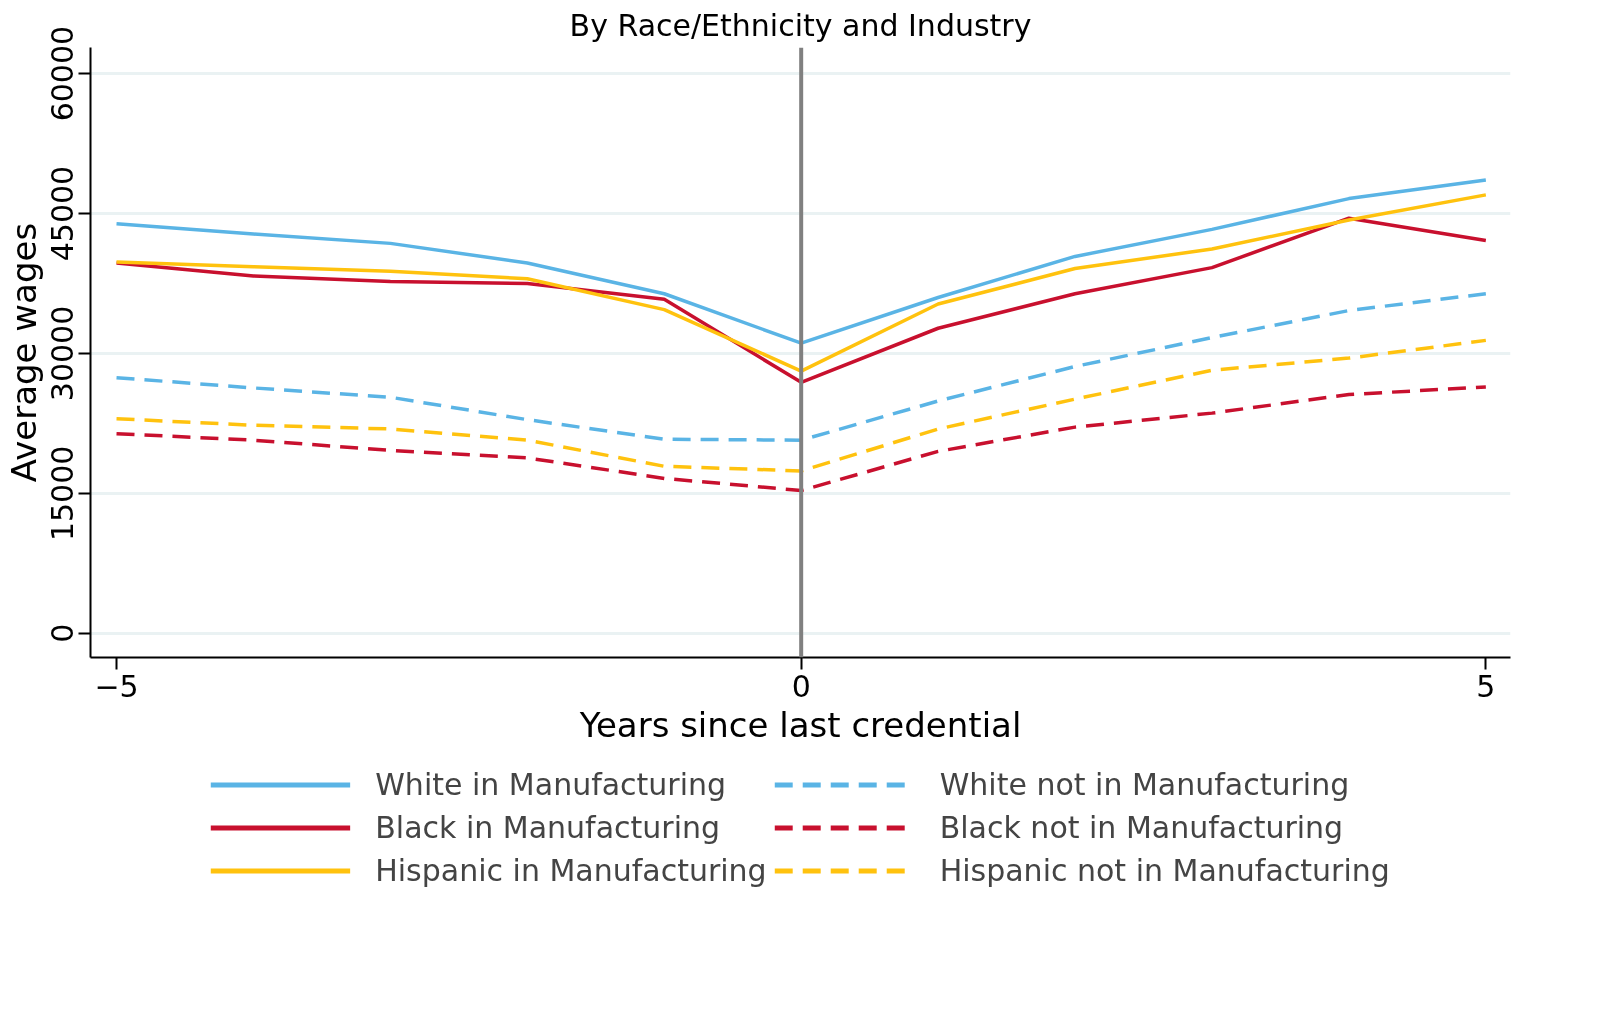 The height and width of the screenshot is (1030, 1604). What do you see at coordinates (1141, 827) in the screenshot?
I see `legend-label: Black not in Manufacturing` at bounding box center [1141, 827].